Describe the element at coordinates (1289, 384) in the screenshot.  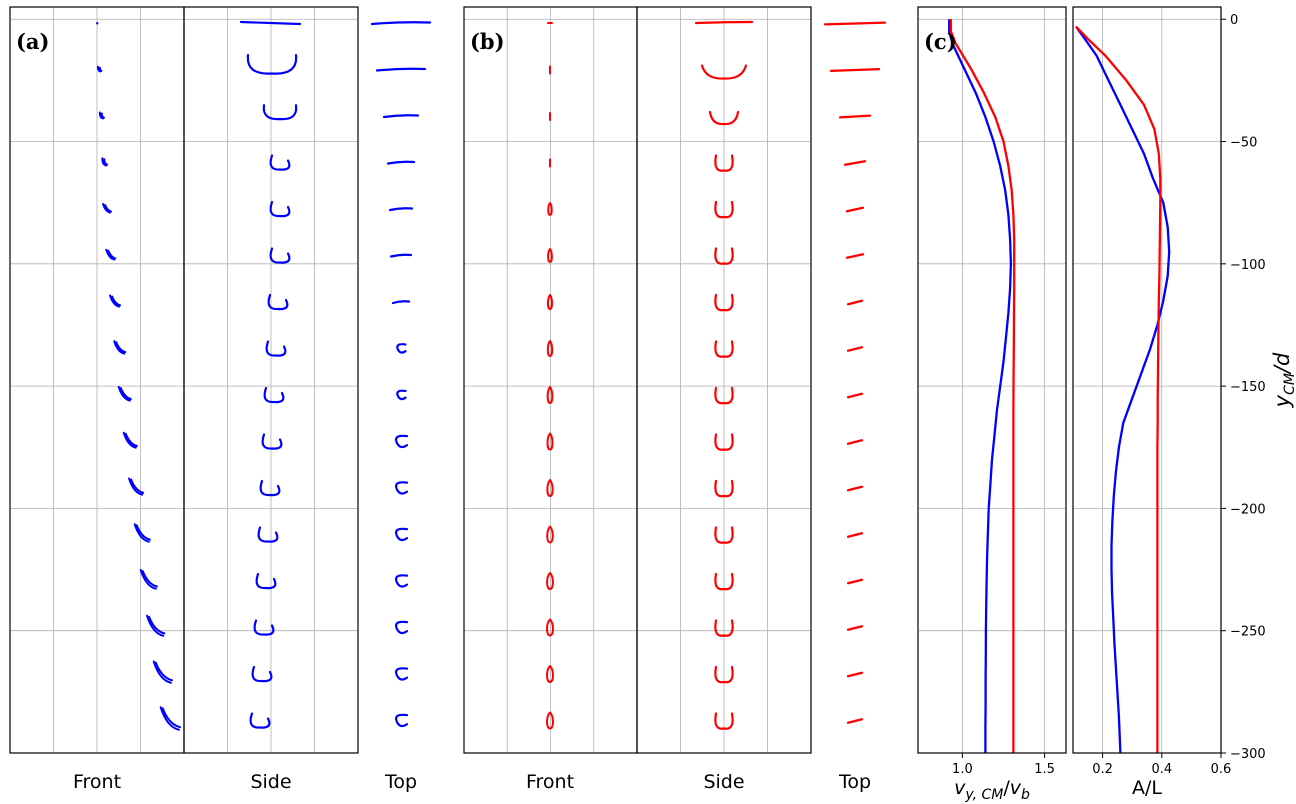
I see `ylabel-sub: CM` at that location.